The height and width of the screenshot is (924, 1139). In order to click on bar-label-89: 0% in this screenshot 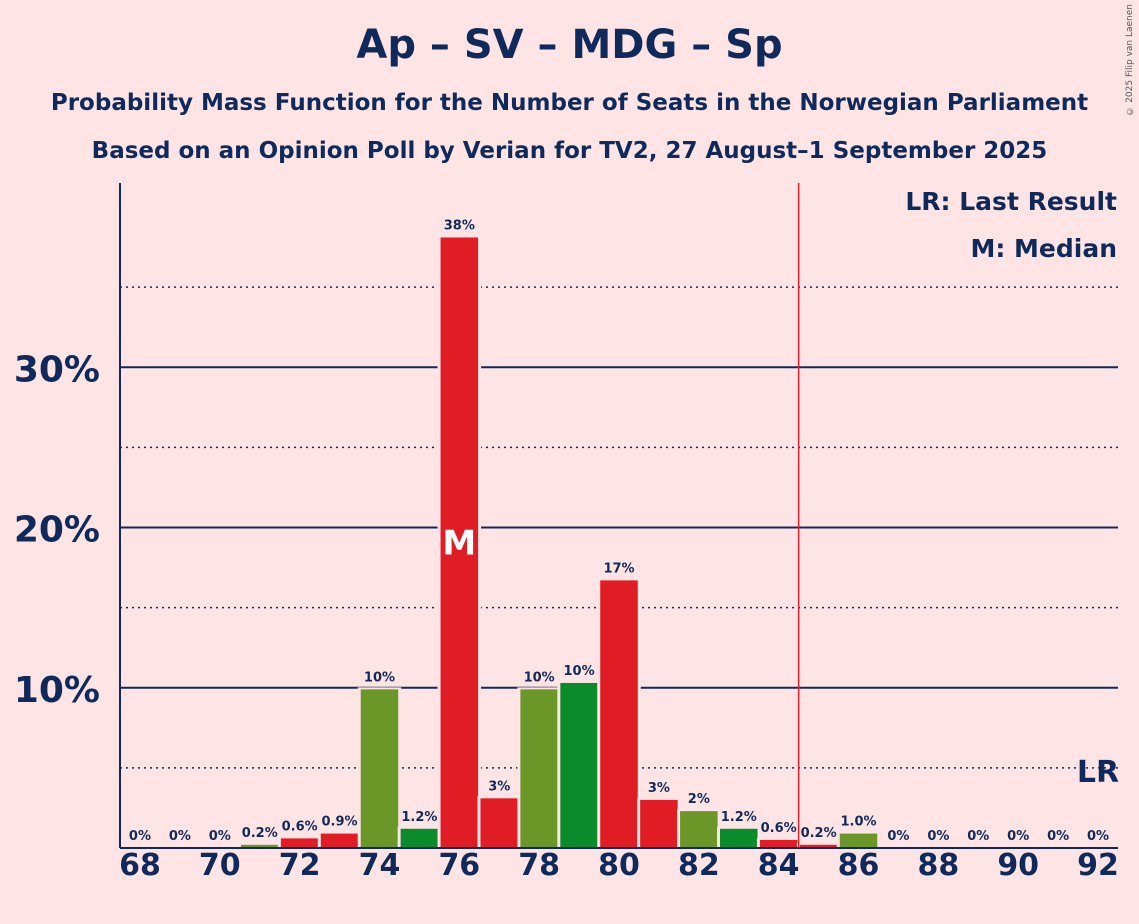, I will do `click(978, 836)`.